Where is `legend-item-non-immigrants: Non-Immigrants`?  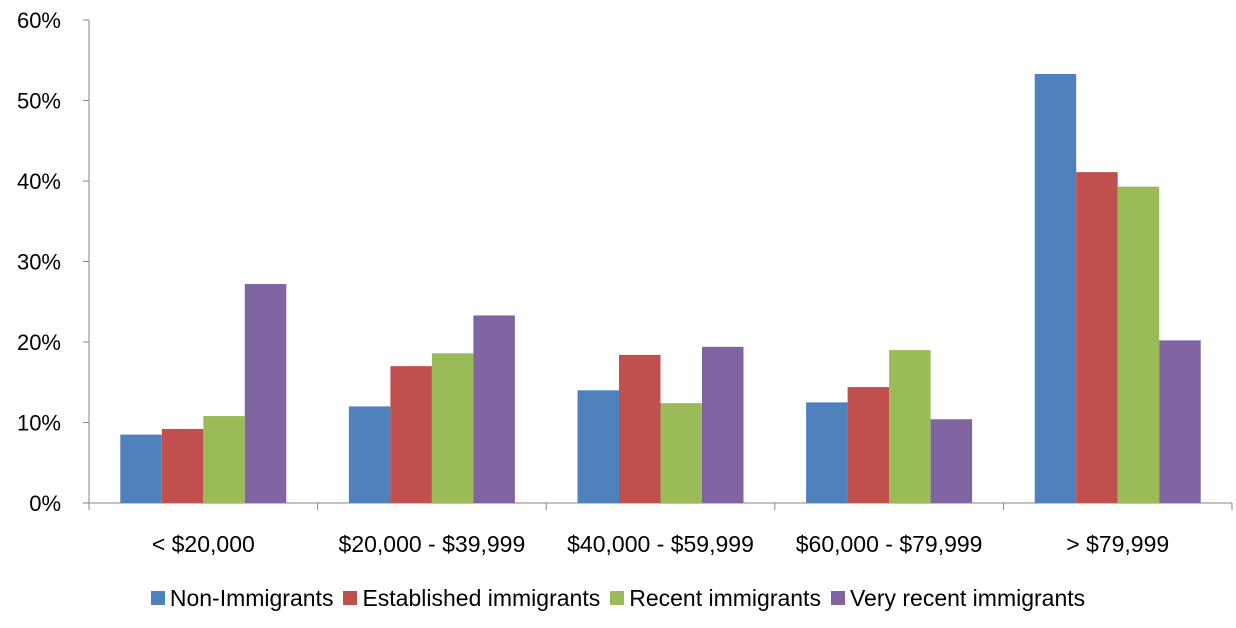 legend-item-non-immigrants: Non-Immigrants is located at coordinates (242, 598).